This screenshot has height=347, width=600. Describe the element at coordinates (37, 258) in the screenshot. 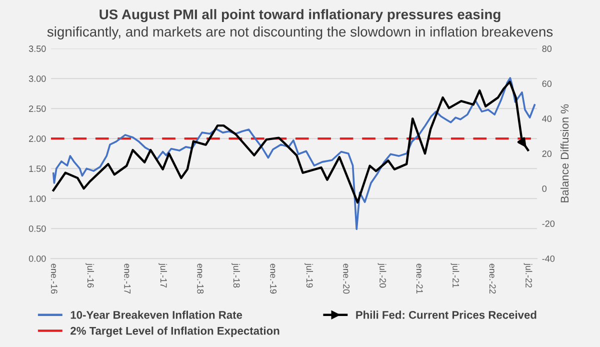

I see `y-tick-label: 0.00` at that location.